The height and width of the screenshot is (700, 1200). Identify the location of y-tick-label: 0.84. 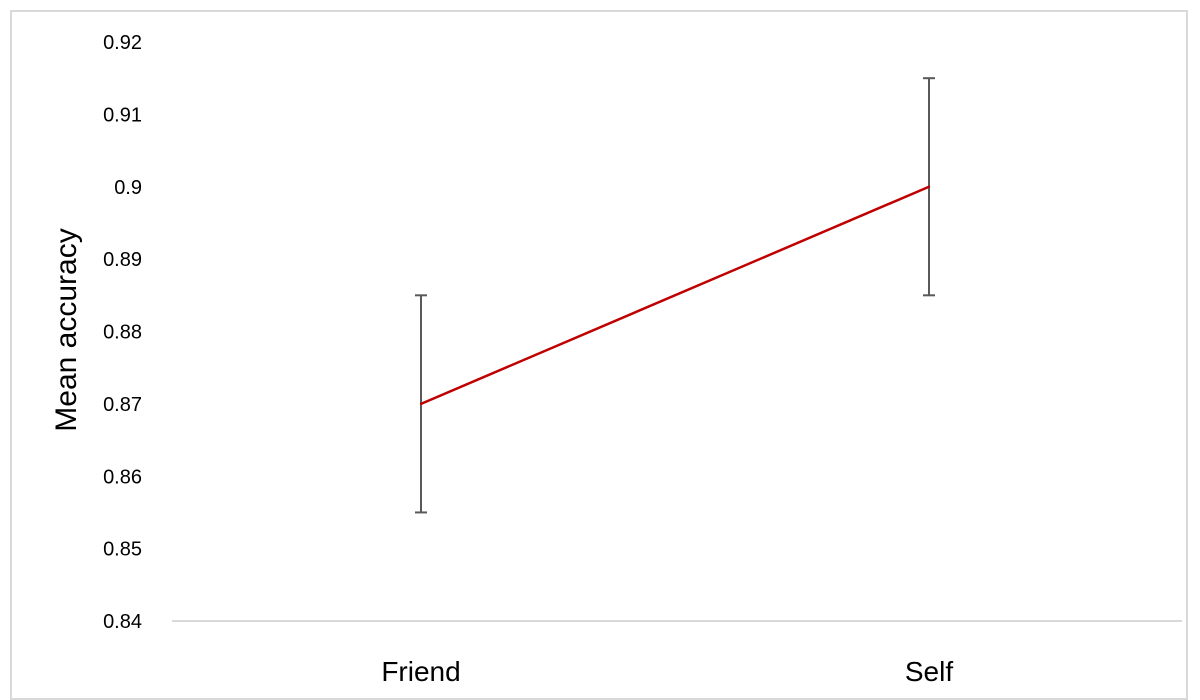
(122, 622).